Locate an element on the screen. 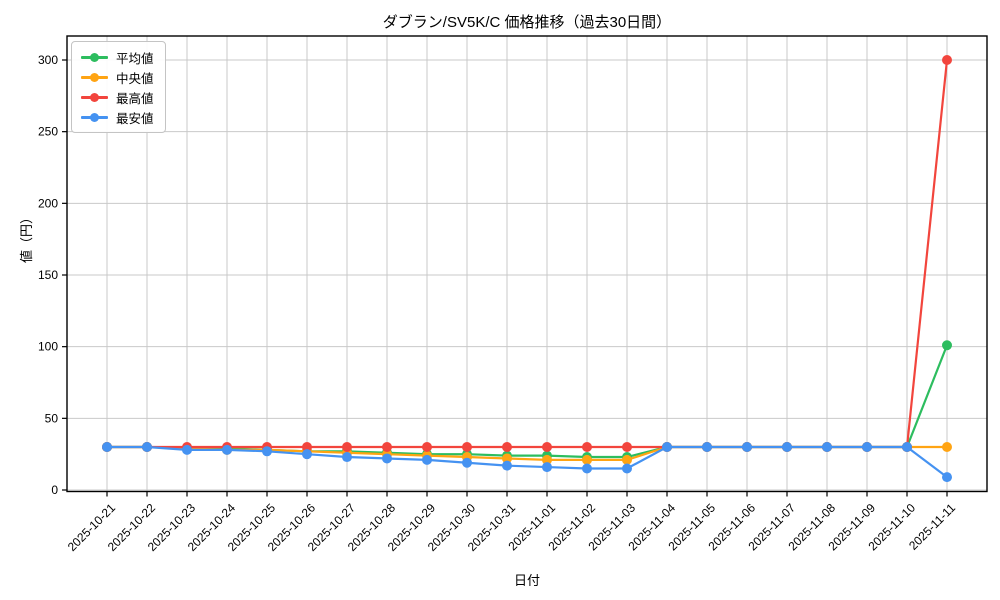  legend-item-mean: 平均値 is located at coordinates (117, 57).